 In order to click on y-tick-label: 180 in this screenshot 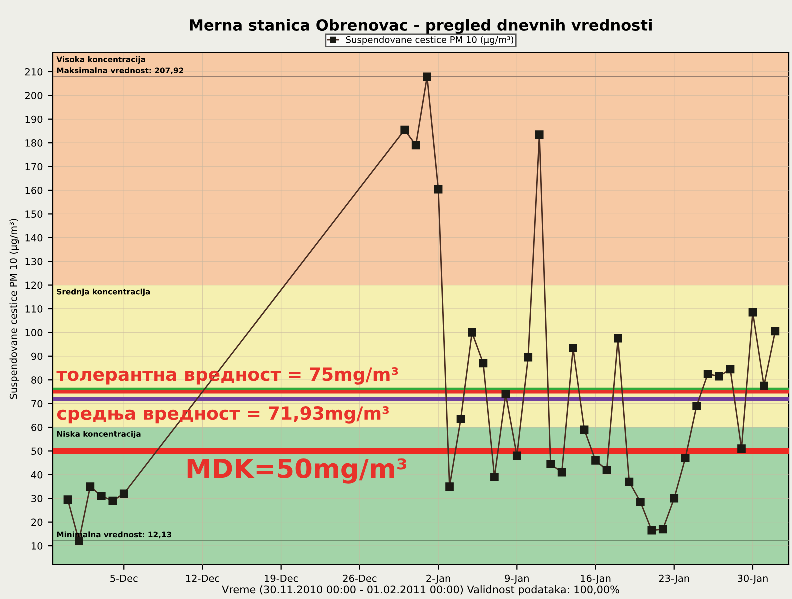, I will do `click(34, 143)`.